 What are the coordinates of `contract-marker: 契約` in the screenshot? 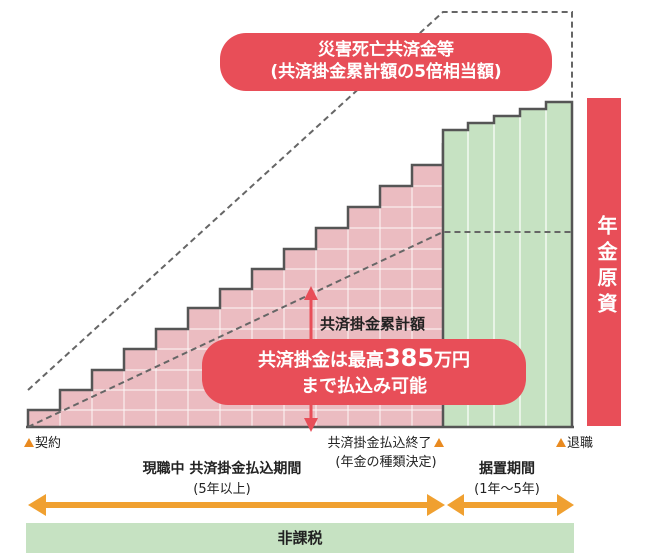 It's located at (42, 441).